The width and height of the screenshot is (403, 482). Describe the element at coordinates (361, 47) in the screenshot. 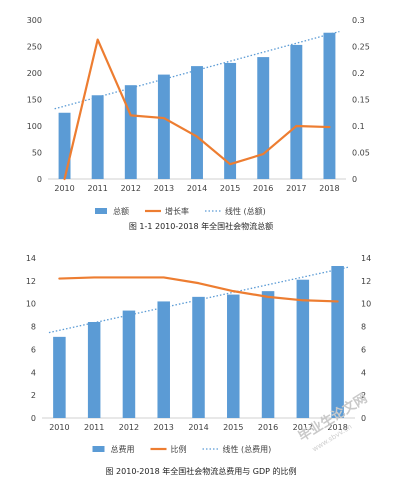

I see `y-right-tick-label: 0.25` at that location.